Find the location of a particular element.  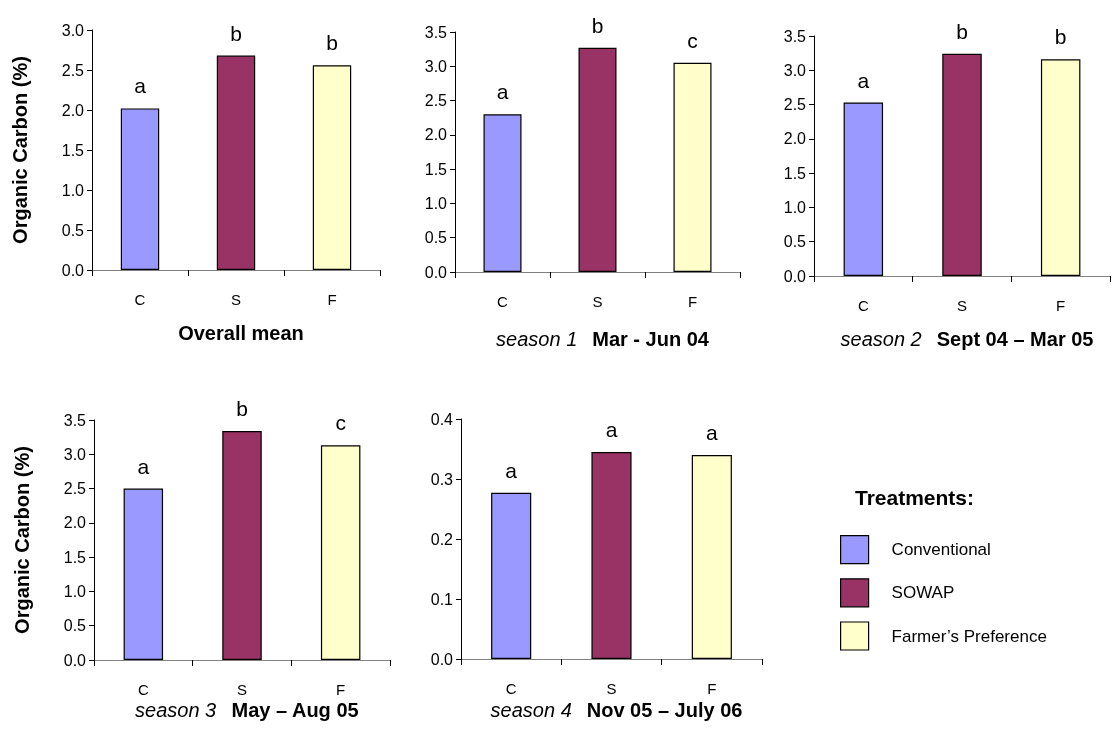

text: season 4 is located at coordinates (531, 710).